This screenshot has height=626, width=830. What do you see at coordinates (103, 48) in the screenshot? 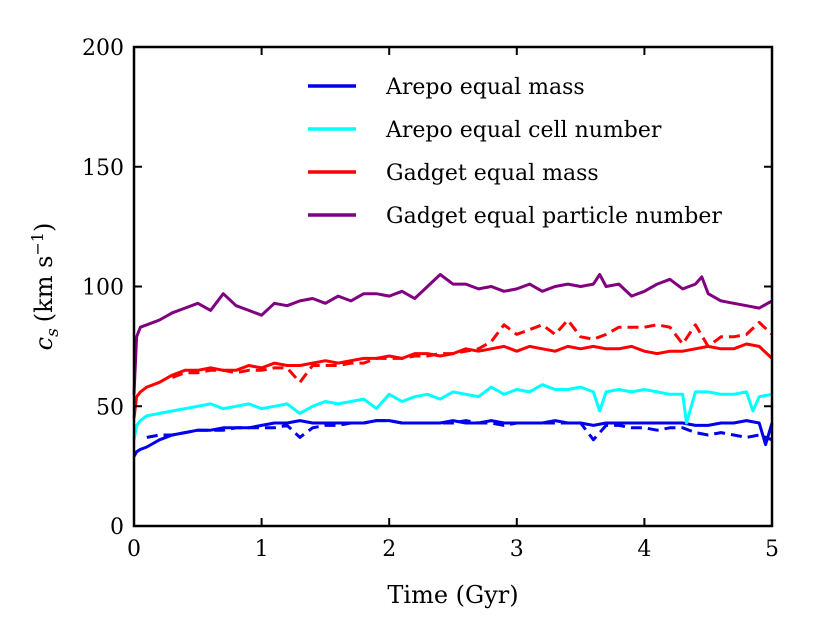
I see `y-tick-label: 200` at bounding box center [103, 48].